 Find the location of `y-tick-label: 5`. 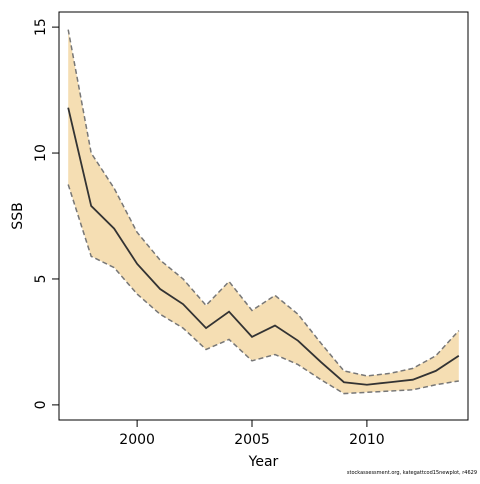

y-tick-label: 5 is located at coordinates (41, 278).